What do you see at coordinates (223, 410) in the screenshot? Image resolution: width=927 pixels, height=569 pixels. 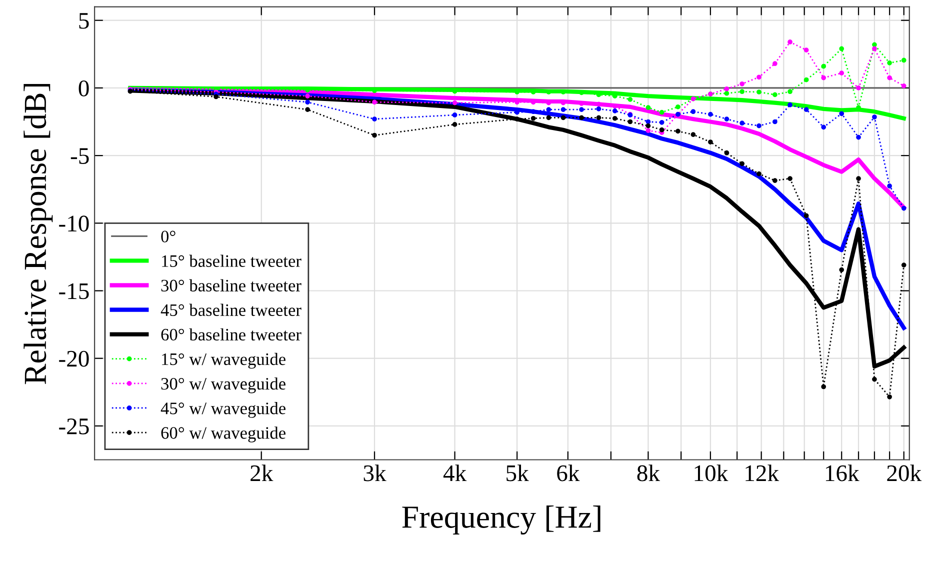 I see `legend-label: 45° w/ waveguide` at bounding box center [223, 410].